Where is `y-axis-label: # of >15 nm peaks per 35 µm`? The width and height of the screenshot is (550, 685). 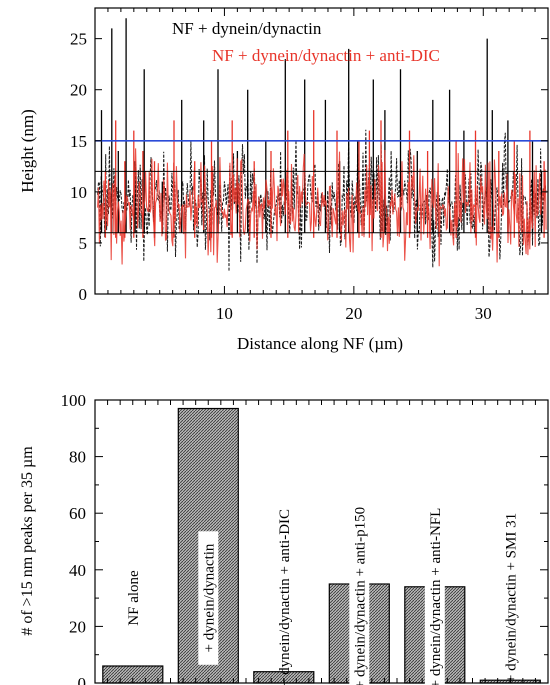 y-axis-label: # of >15 nm peaks per 35 µm is located at coordinates (27, 541).